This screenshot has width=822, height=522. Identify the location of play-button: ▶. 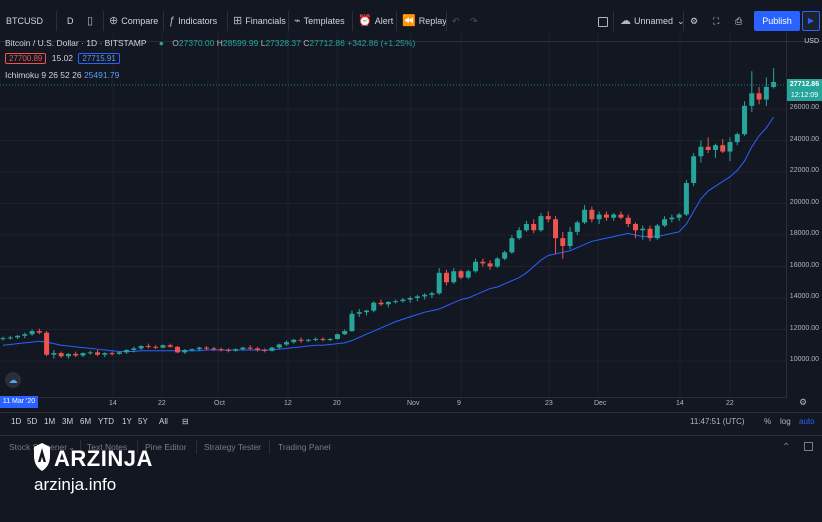
(811, 21).